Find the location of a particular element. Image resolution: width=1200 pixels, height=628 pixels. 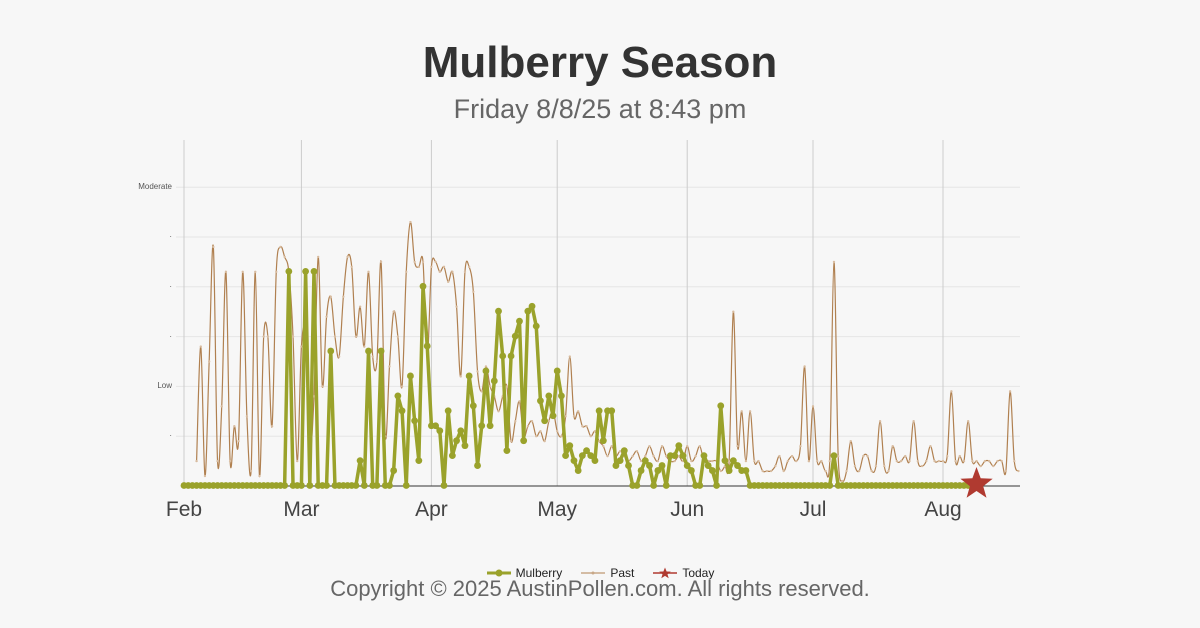

legend-label: Mulberry is located at coordinates (539, 573).